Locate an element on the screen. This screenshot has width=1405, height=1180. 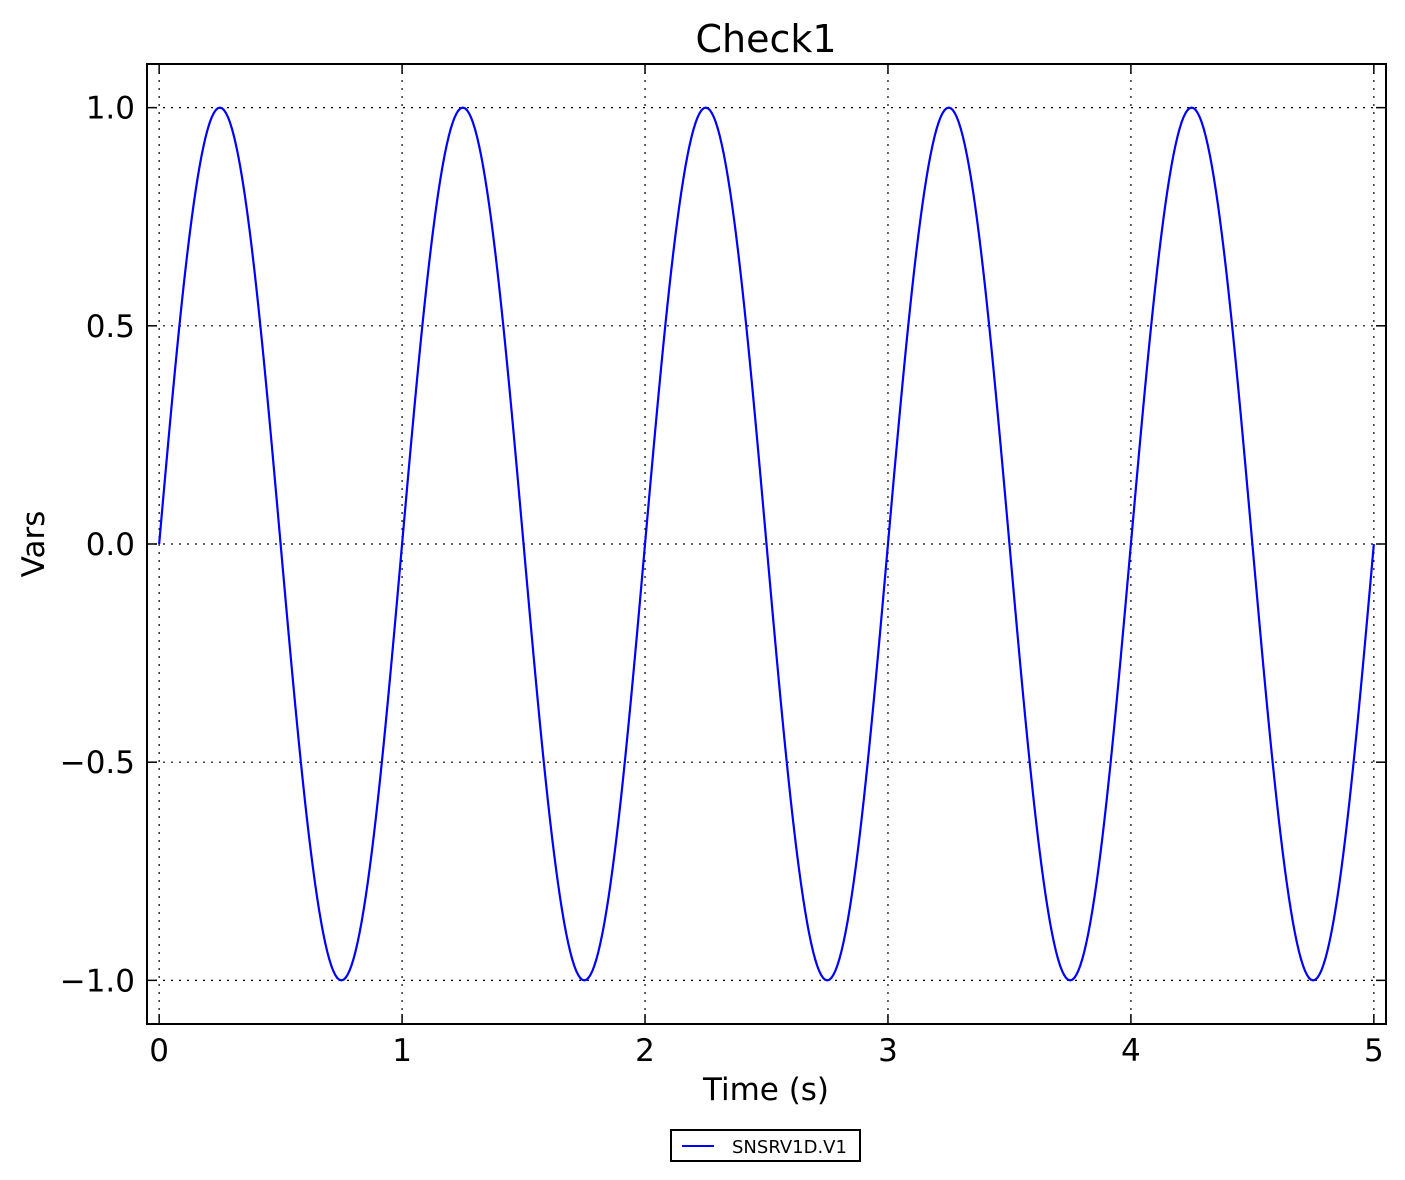
y-tick-label: 0.5 is located at coordinates (110, 327).